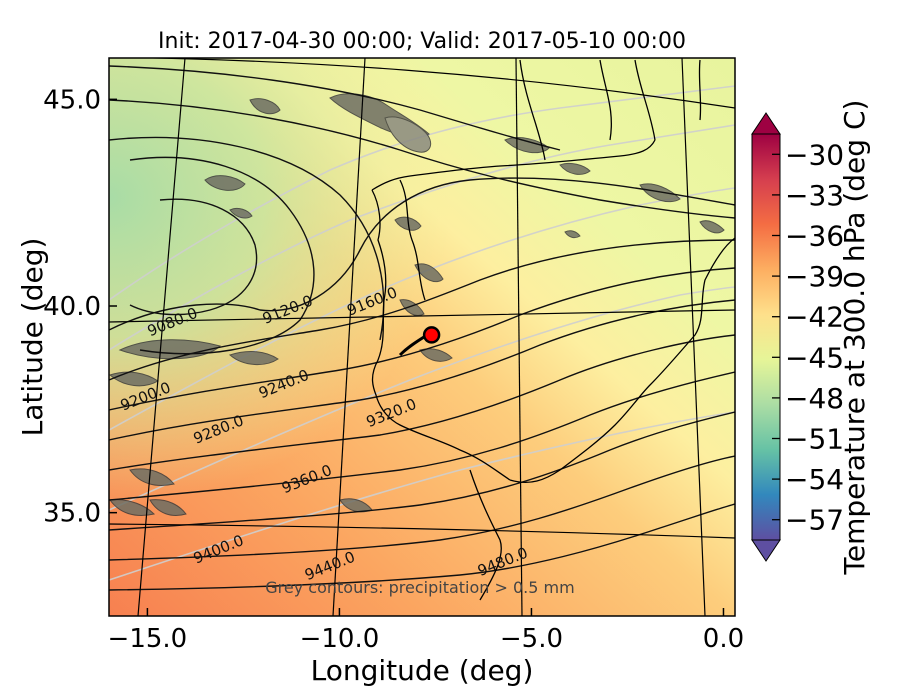  What do you see at coordinates (531, 639) in the screenshot?
I see `x-tick-label: −5.0` at bounding box center [531, 639].